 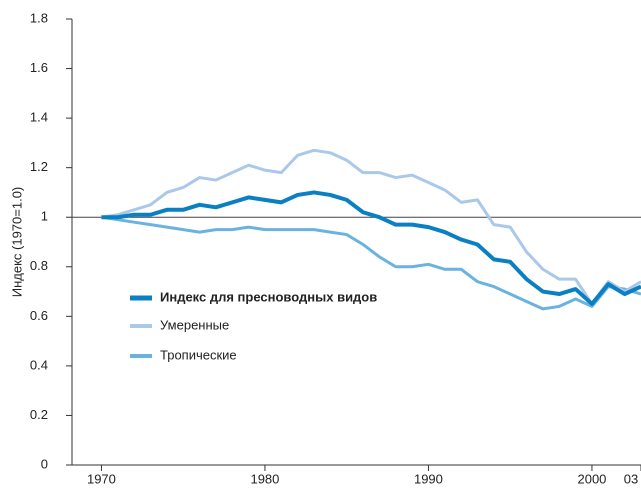 I want to click on y-tick-label: 1, so click(x=44, y=216).